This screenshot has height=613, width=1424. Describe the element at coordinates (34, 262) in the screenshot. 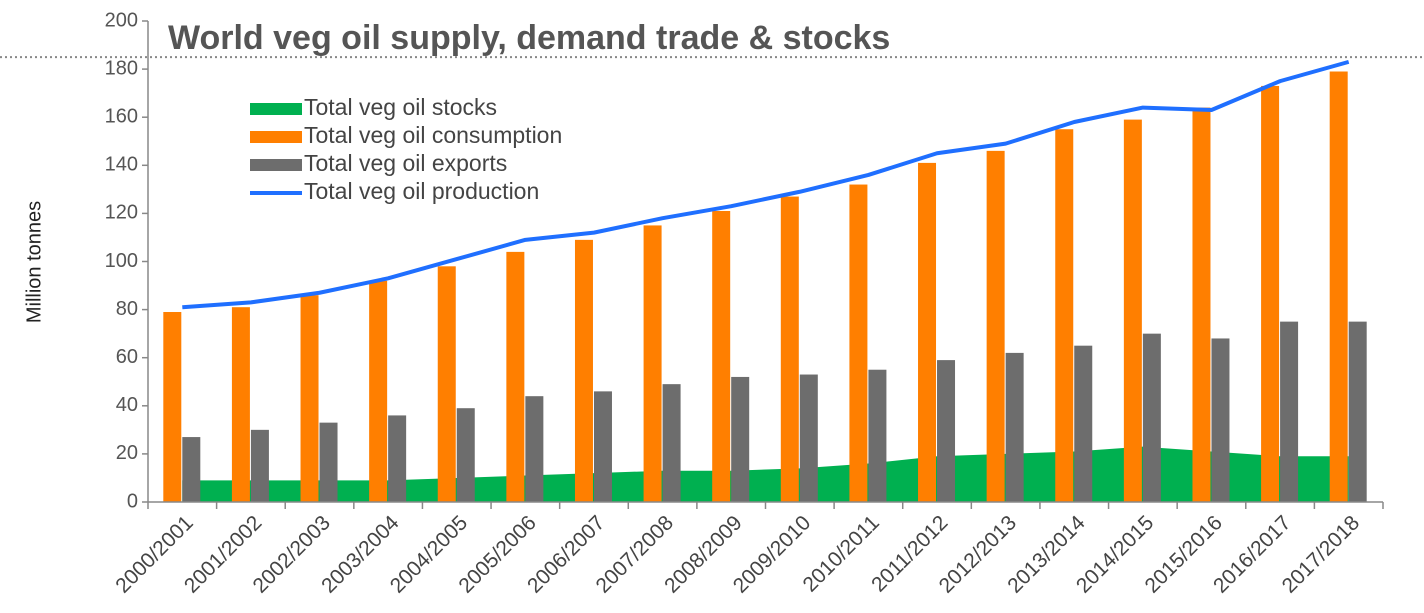

I see `y-axis-label: Million tonnes` at that location.